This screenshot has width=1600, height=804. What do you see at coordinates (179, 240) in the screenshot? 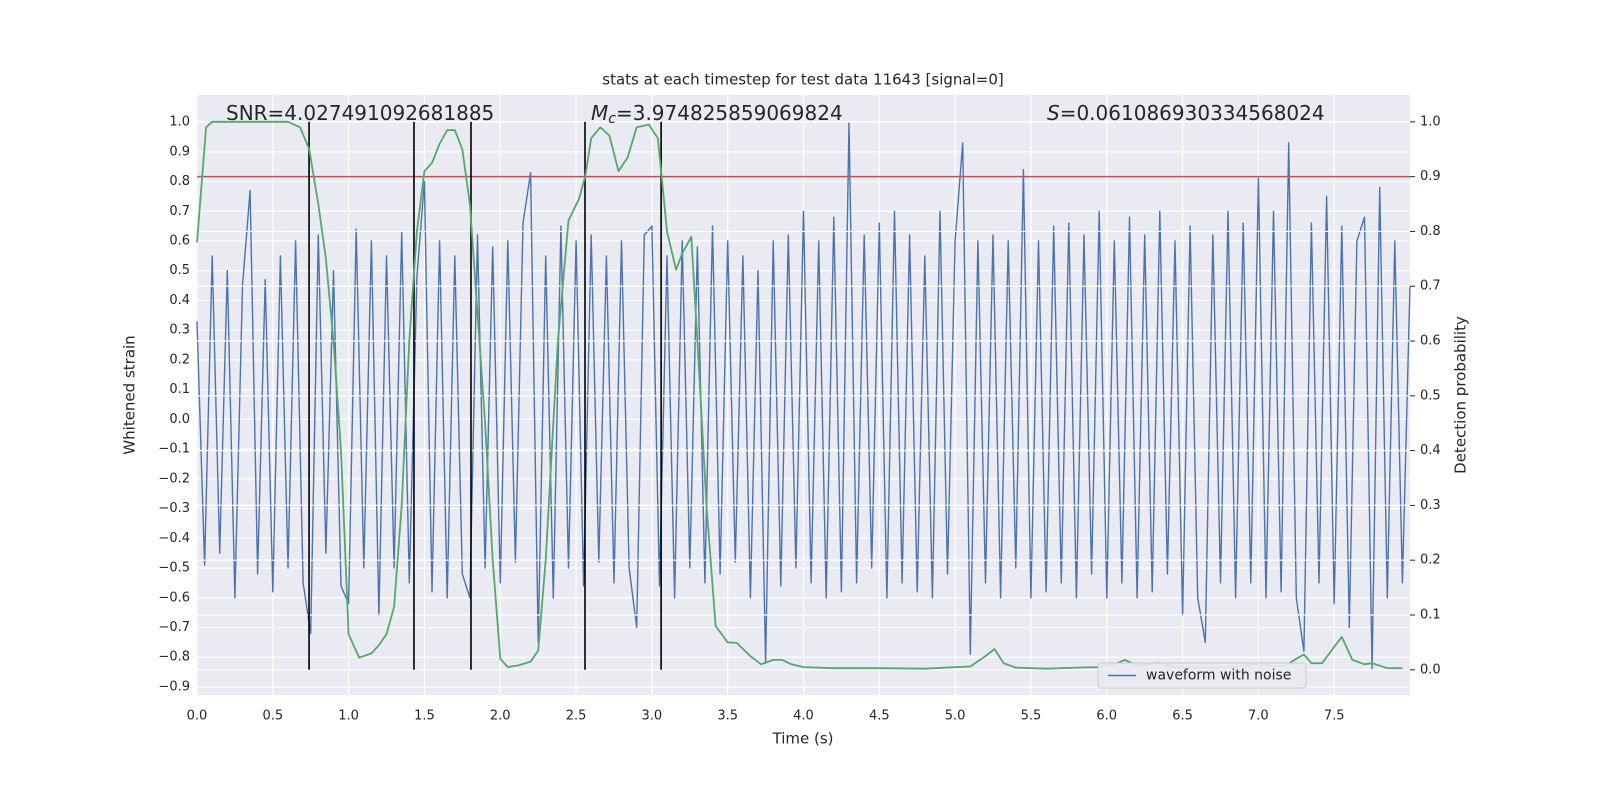
I see `y-tick-label: 0.6` at bounding box center [179, 240].